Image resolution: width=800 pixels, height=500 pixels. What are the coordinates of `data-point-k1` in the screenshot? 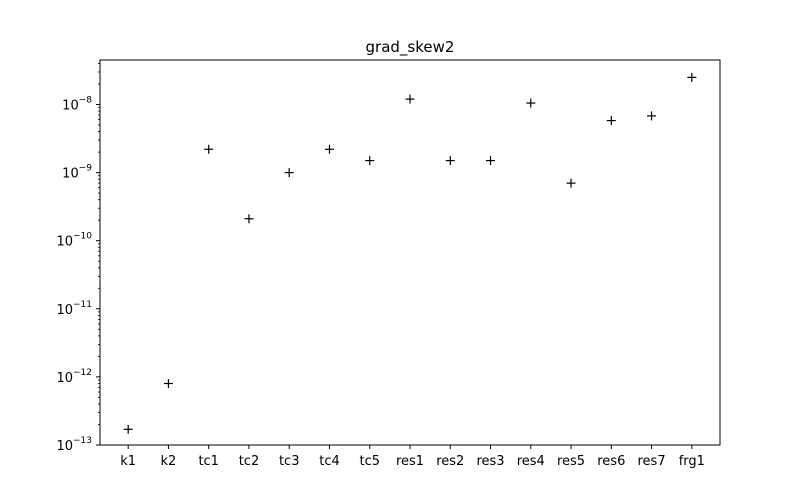 It's located at (128, 429).